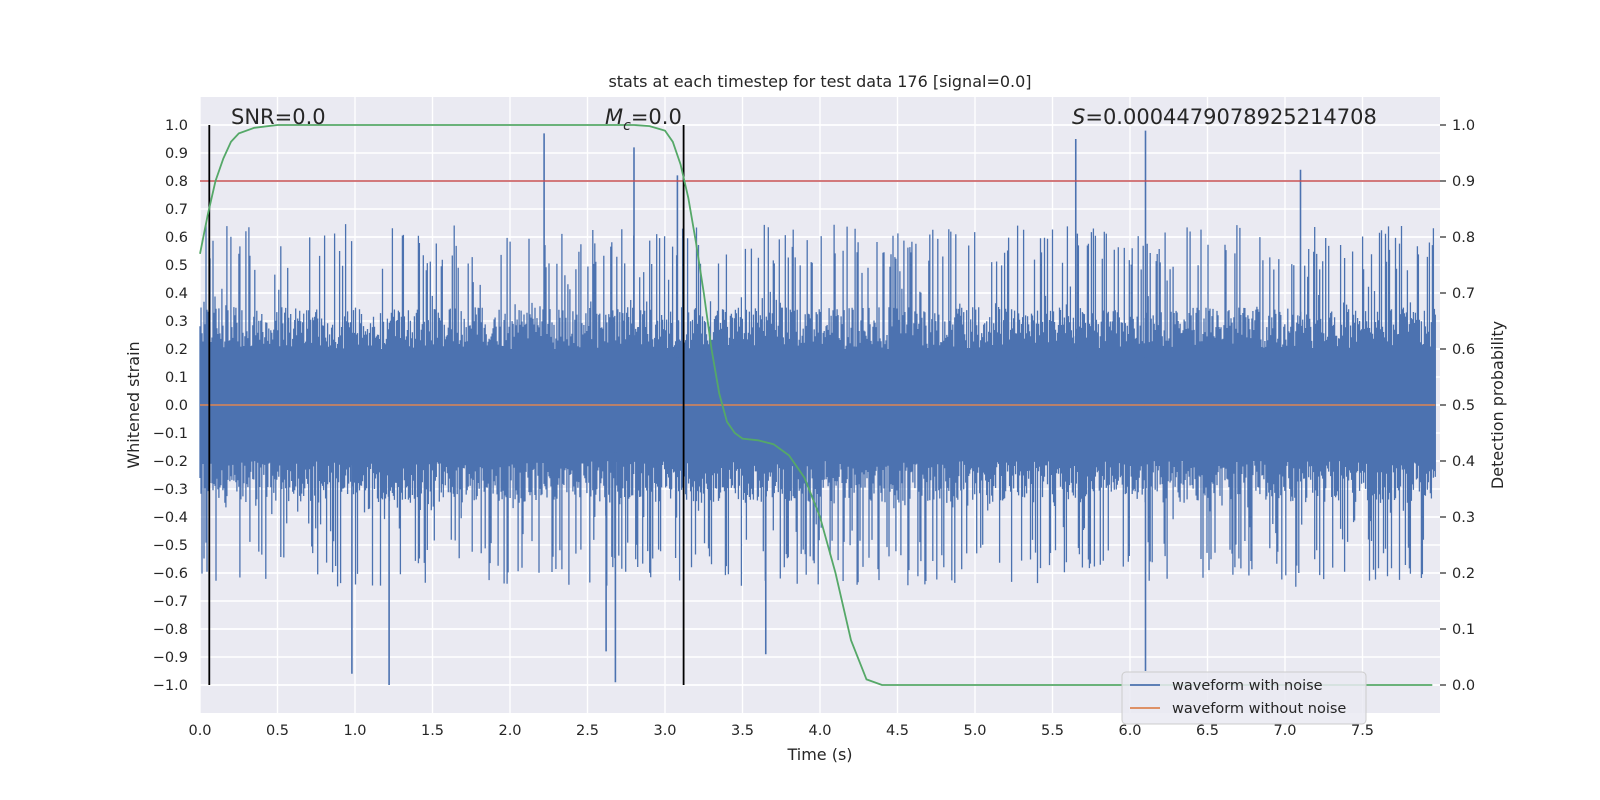 The width and height of the screenshot is (1600, 800). I want to click on y-tick-label: −0.4, so click(170, 518).